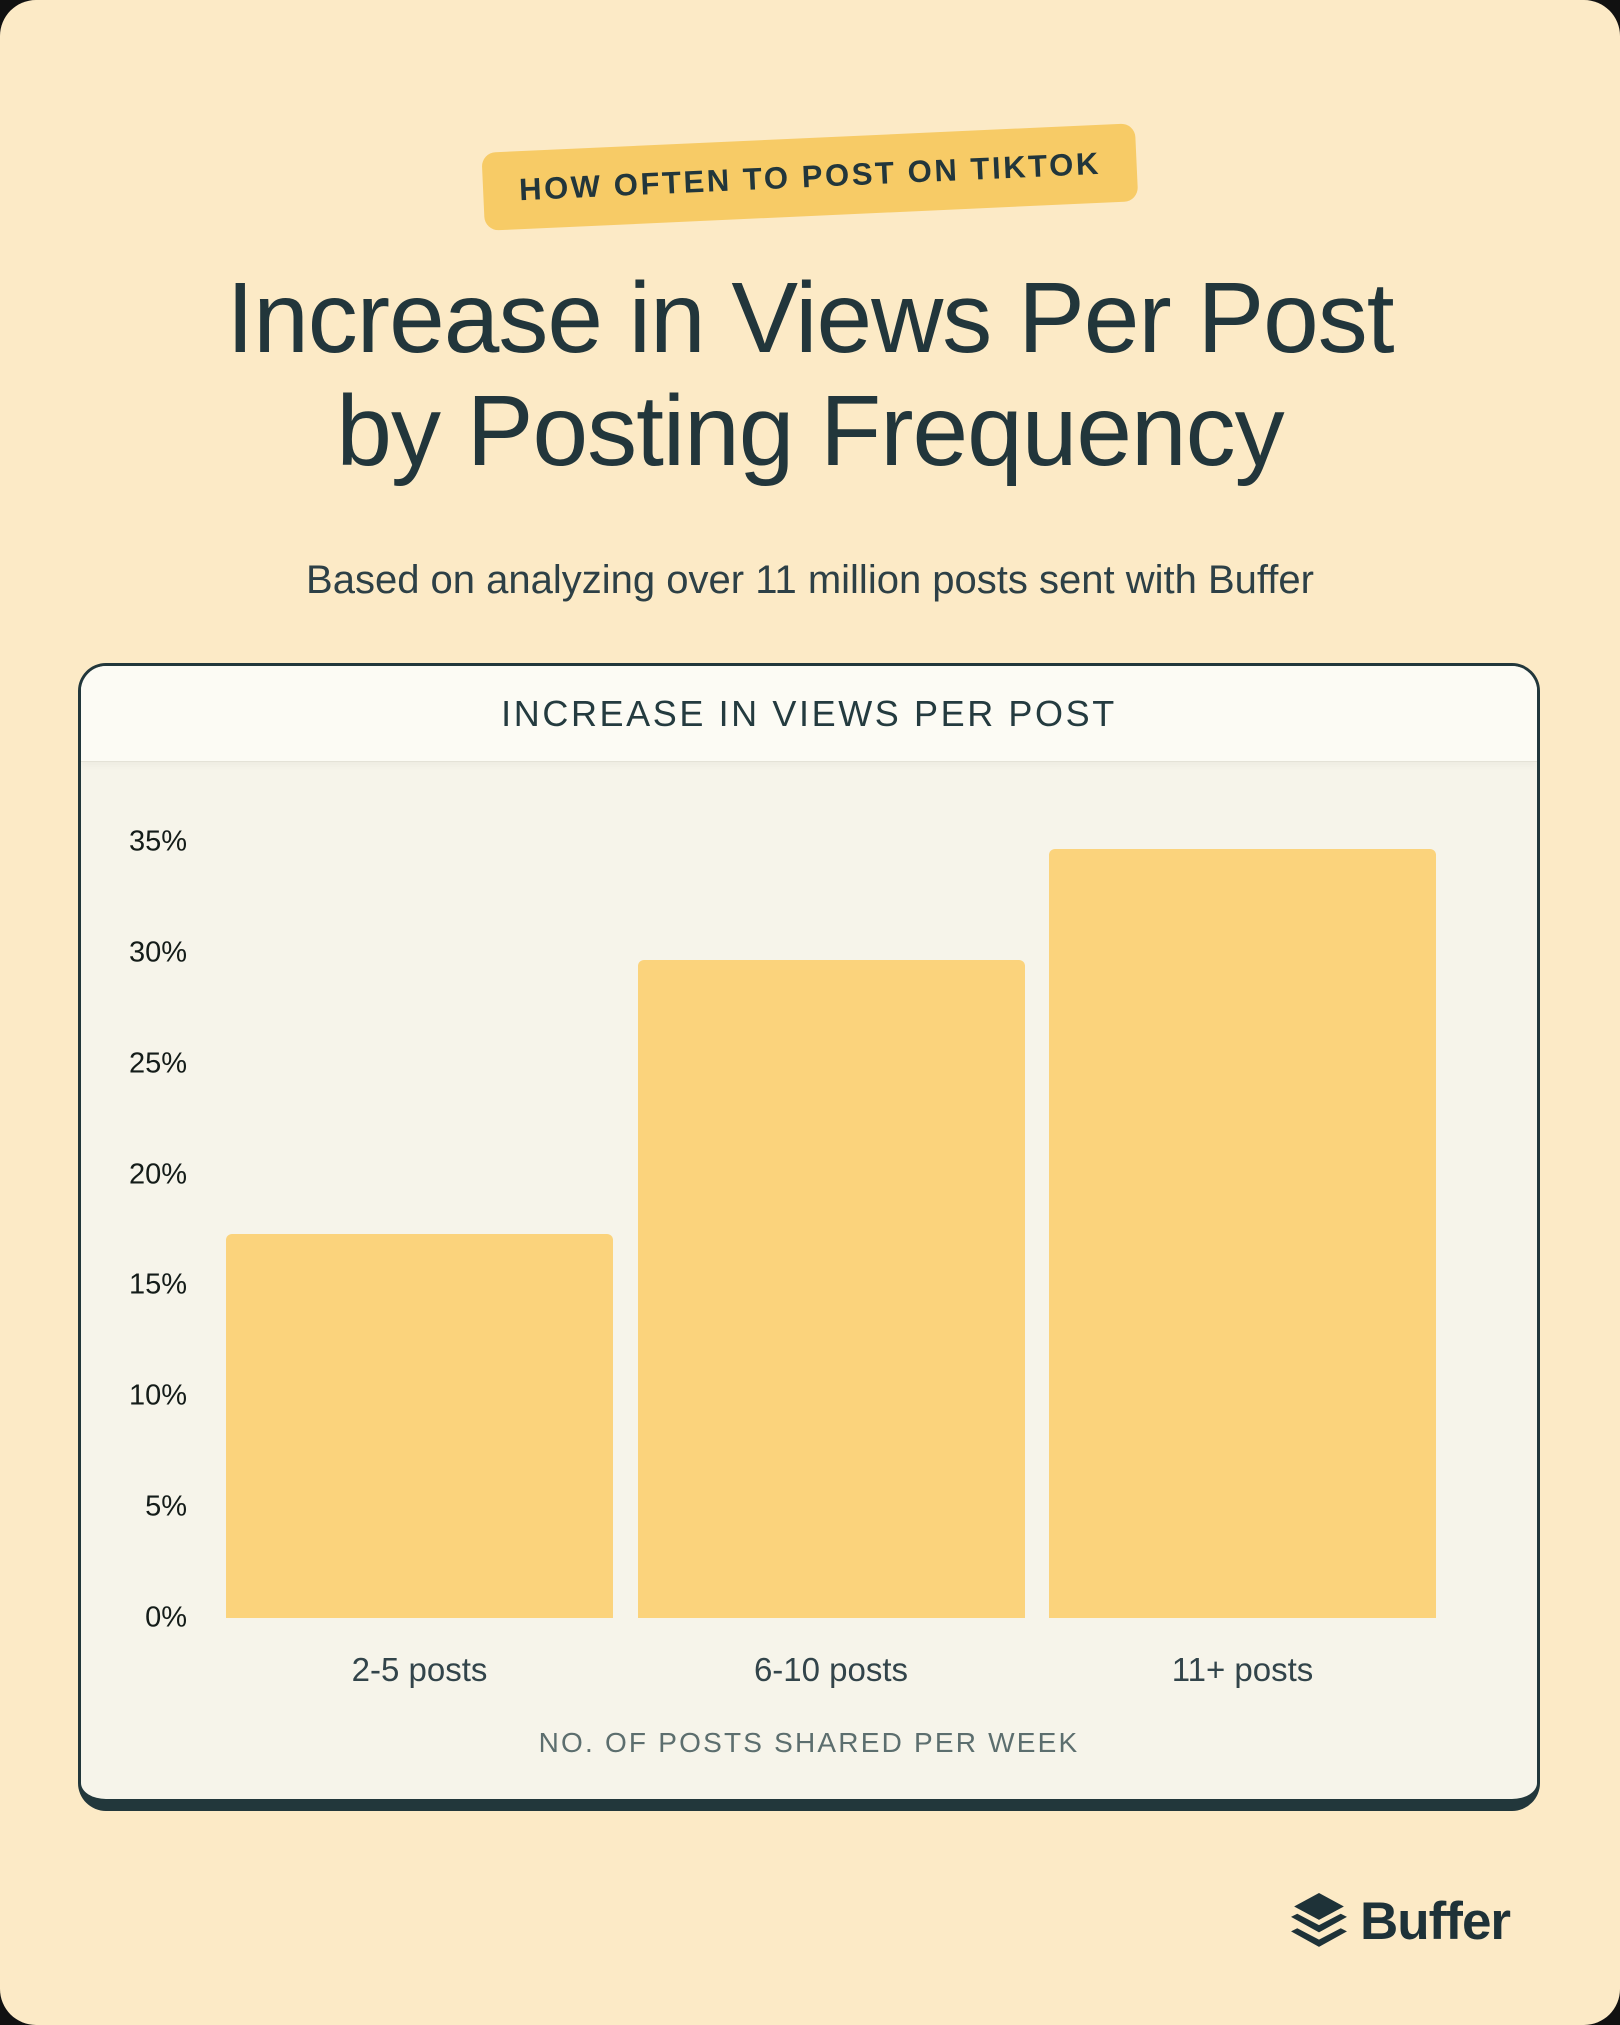 The width and height of the screenshot is (1620, 2025). What do you see at coordinates (157, 1395) in the screenshot?
I see `y-tick-label: 10%` at bounding box center [157, 1395].